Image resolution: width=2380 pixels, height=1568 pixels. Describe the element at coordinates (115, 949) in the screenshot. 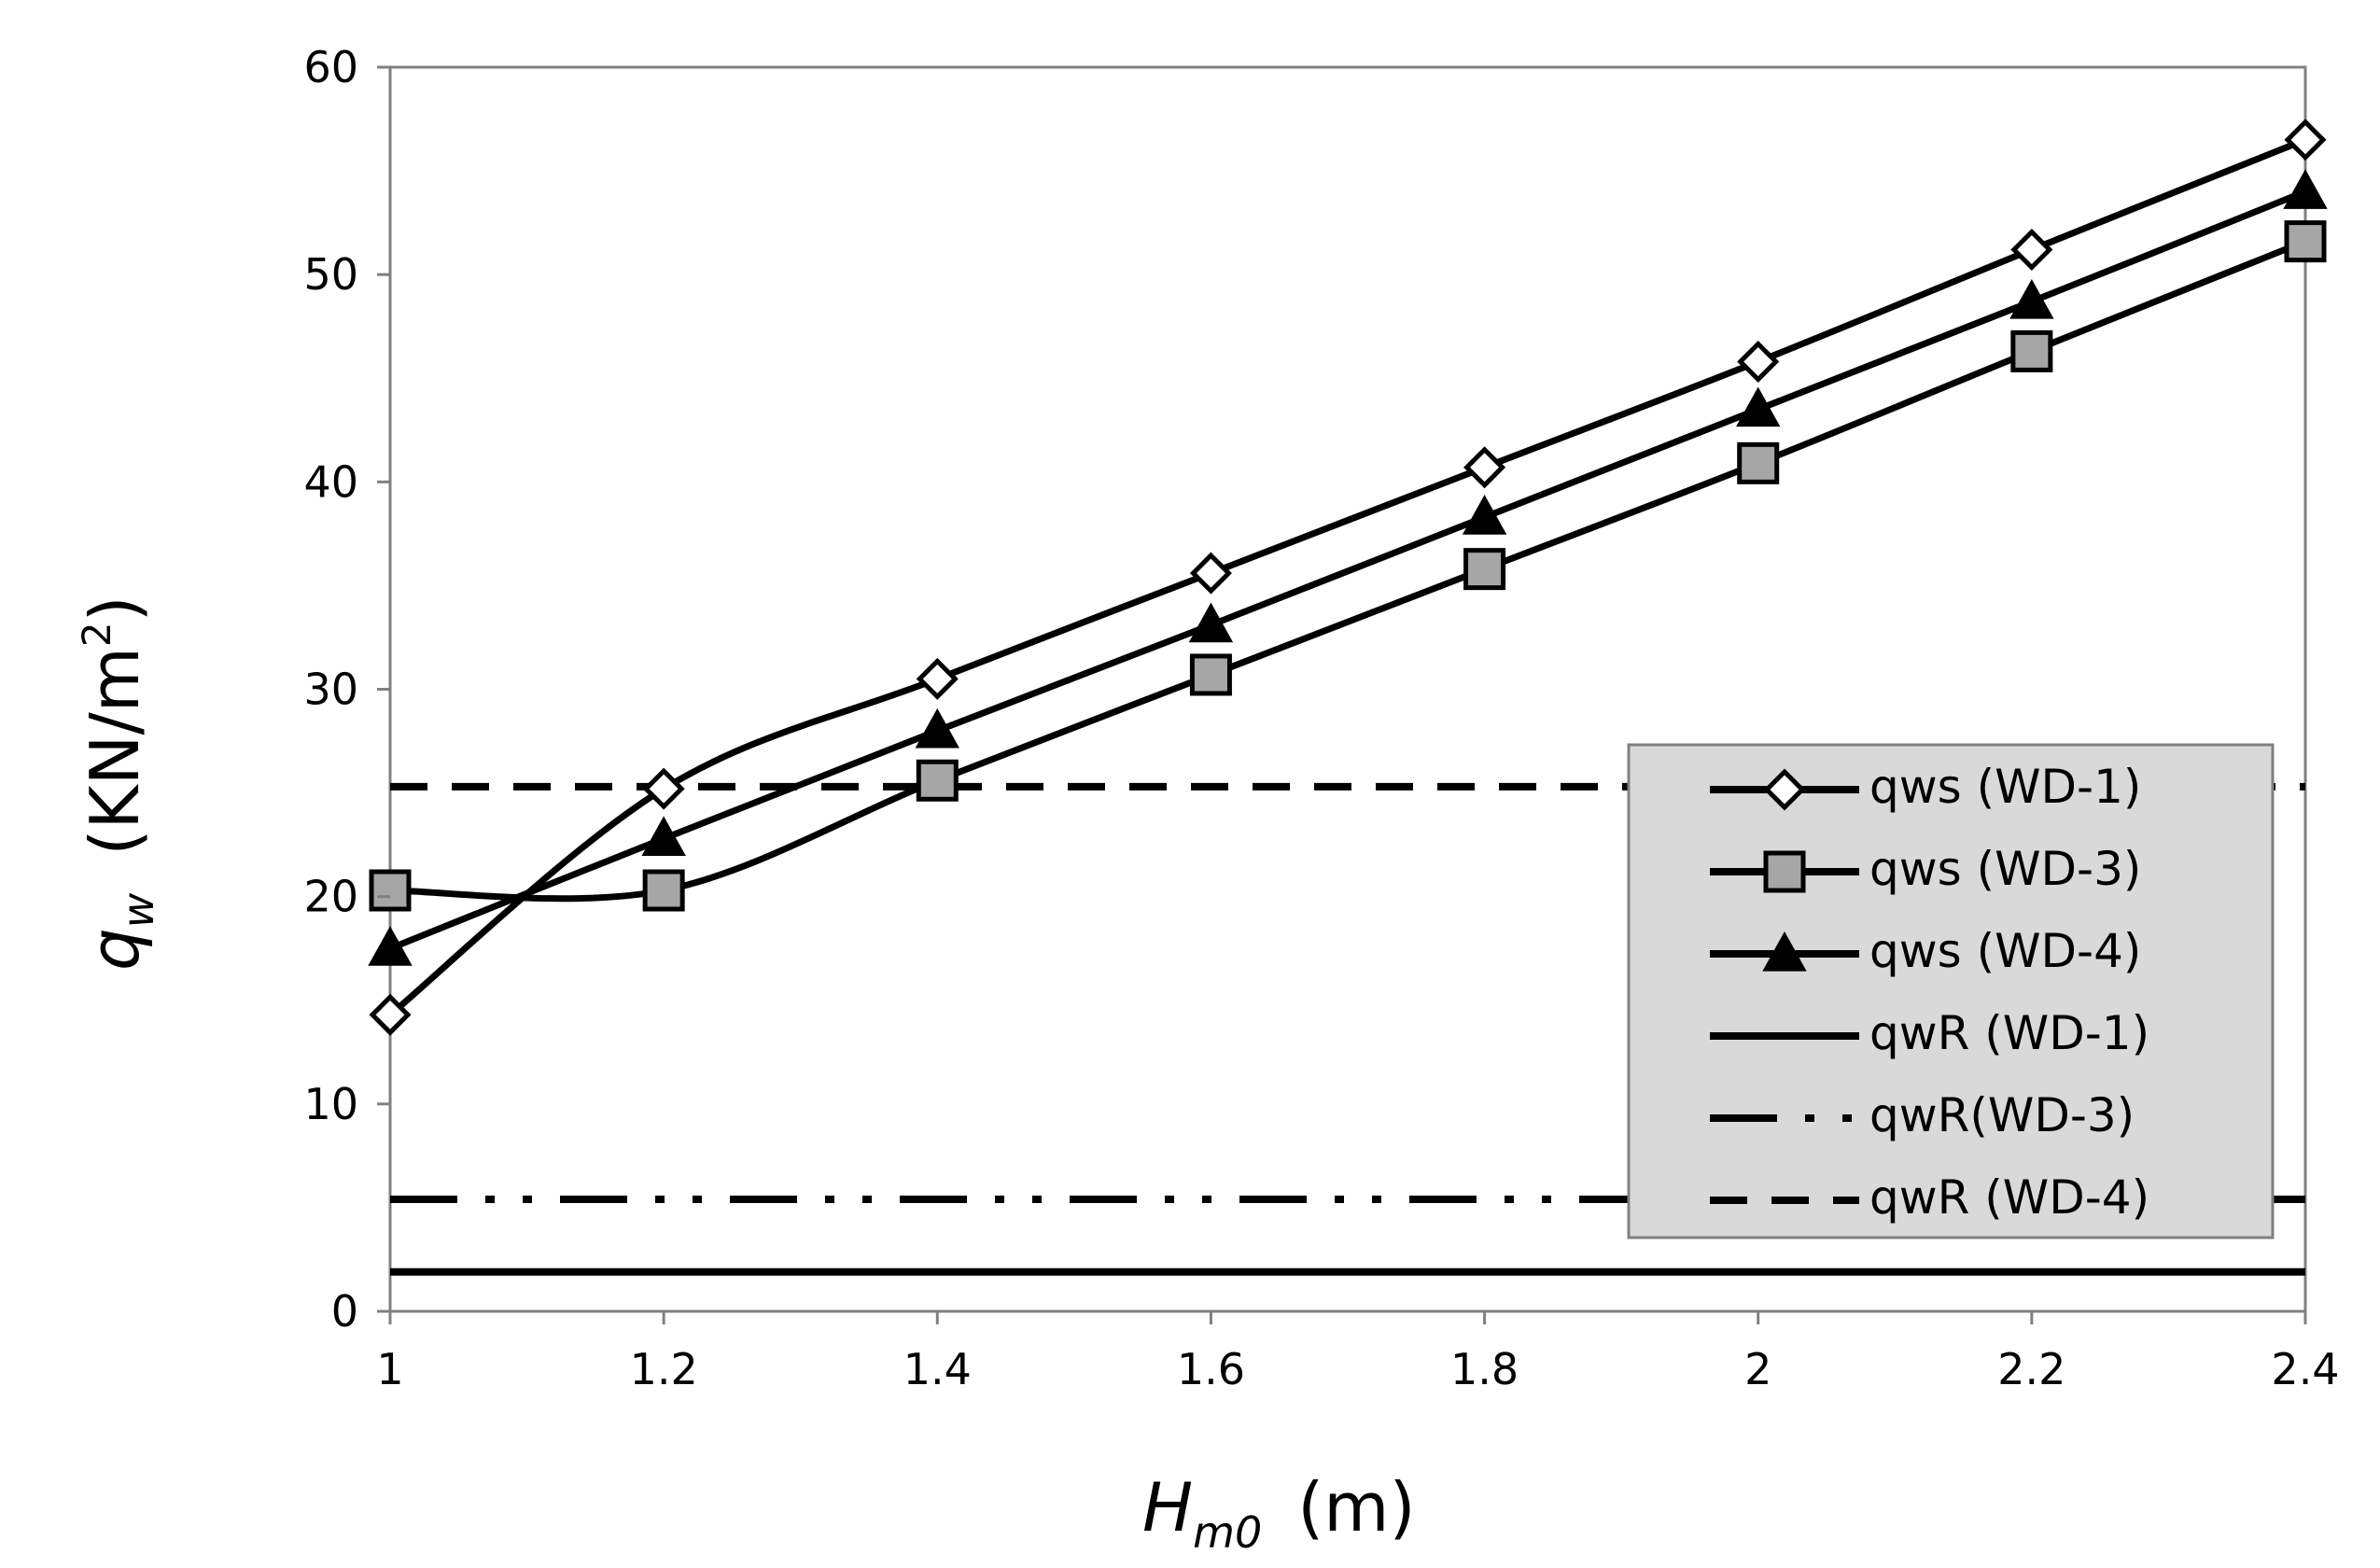

I see `y-axis-symbol: q` at that location.